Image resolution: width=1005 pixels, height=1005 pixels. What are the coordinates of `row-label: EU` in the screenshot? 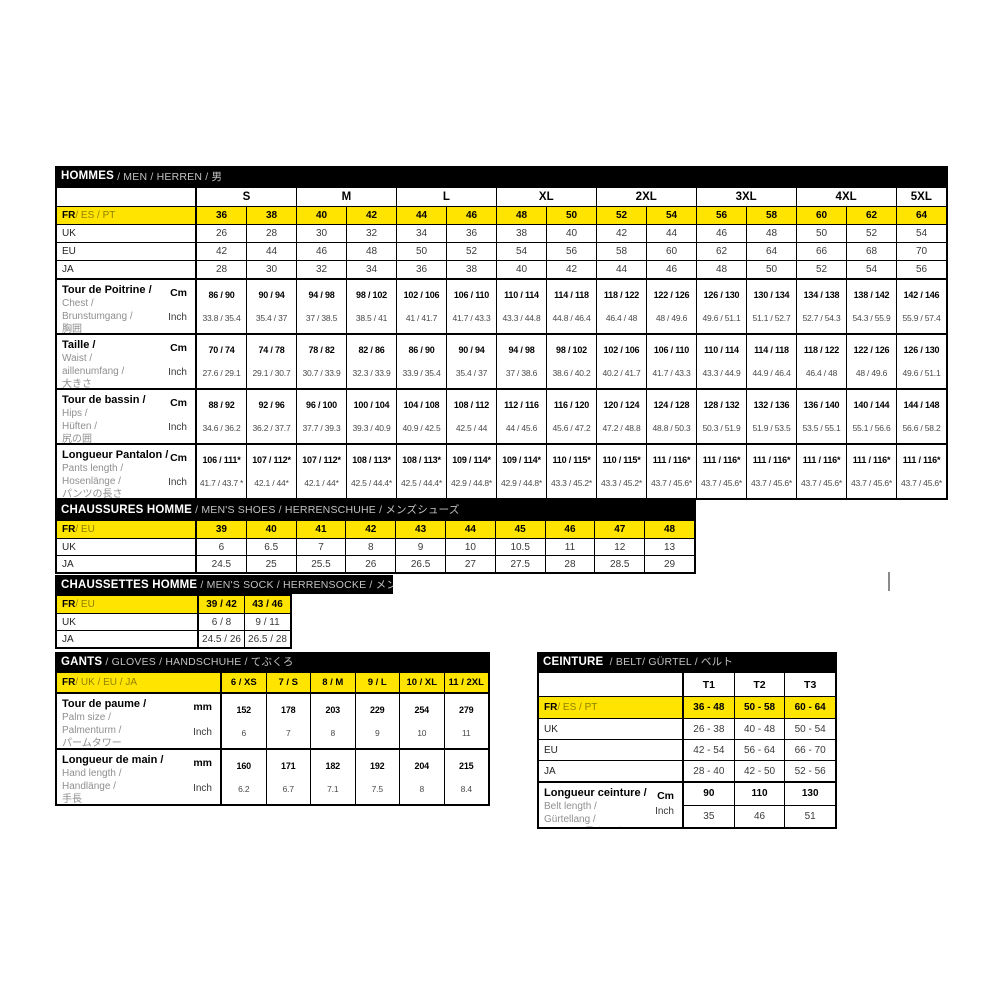 It's located at (69, 251).